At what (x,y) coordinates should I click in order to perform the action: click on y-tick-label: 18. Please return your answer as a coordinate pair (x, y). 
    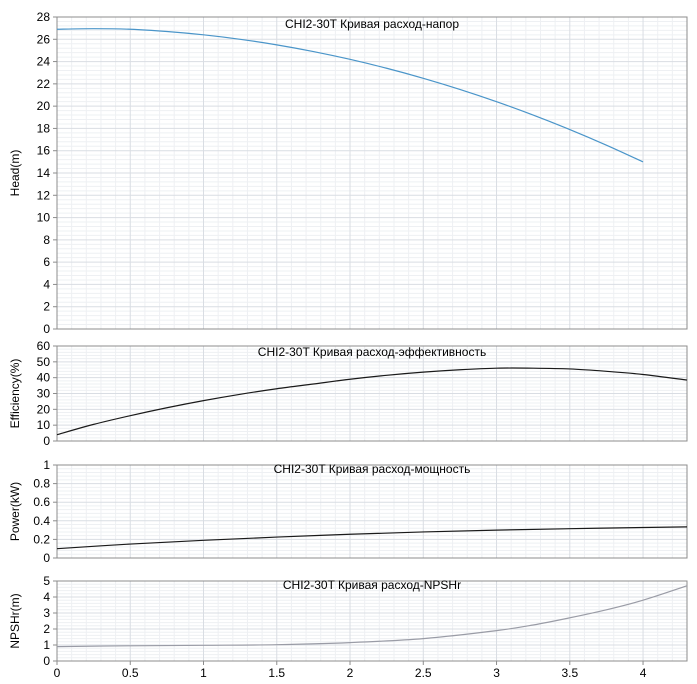
    Looking at the image, I should click on (44, 128).